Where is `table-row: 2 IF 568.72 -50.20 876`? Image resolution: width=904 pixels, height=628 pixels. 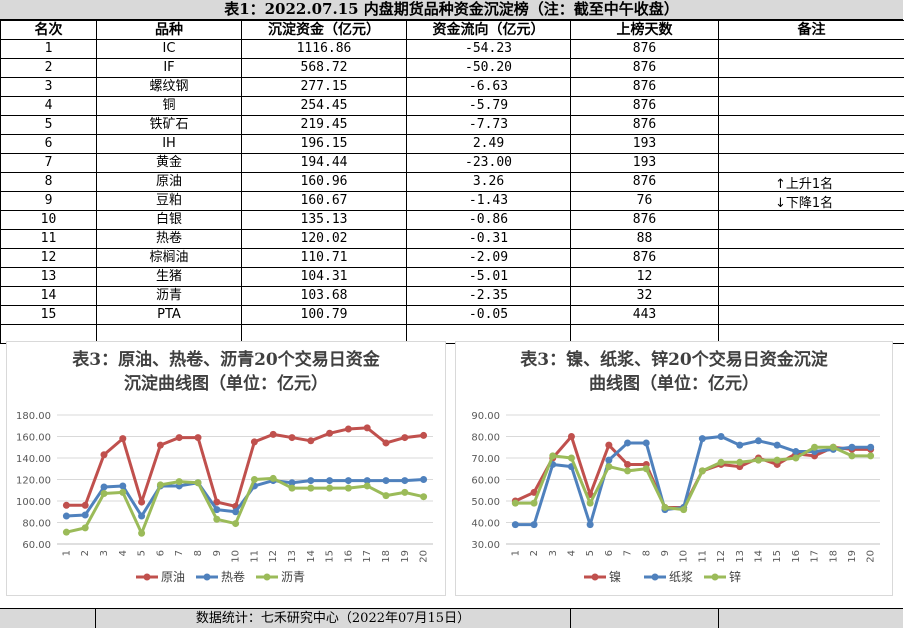 table-row: 2 IF 568.72 -50.20 876 is located at coordinates (452, 68).